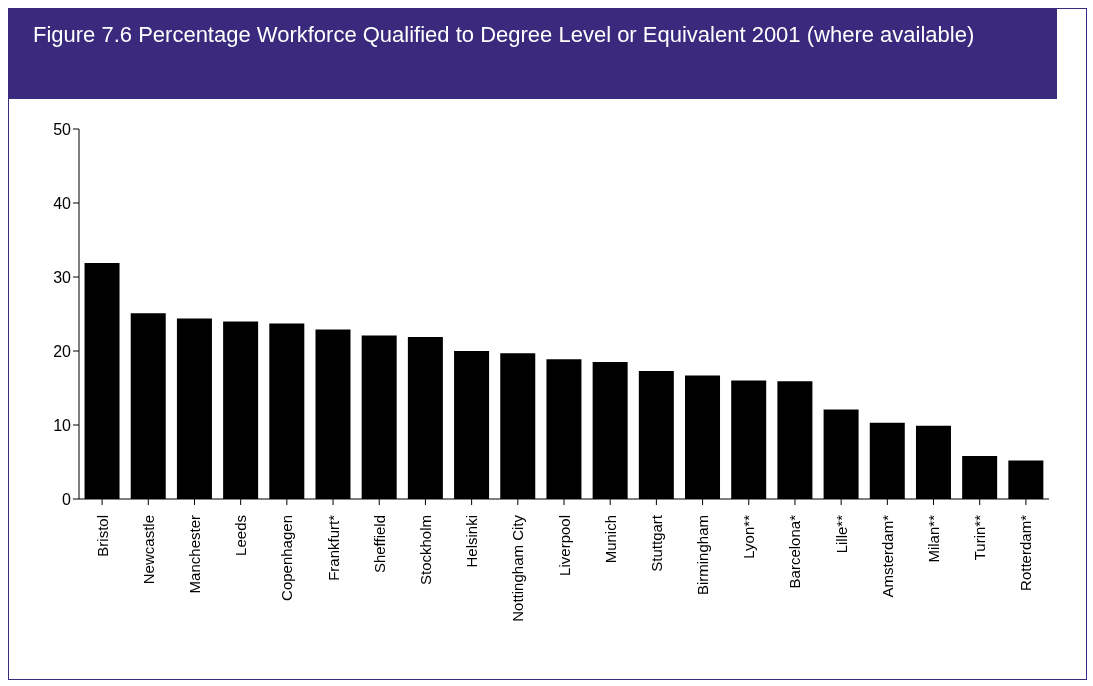 This screenshot has width=1093, height=686. Describe the element at coordinates (472, 541) in the screenshot. I see `x-tick-label: Helsinki` at that location.